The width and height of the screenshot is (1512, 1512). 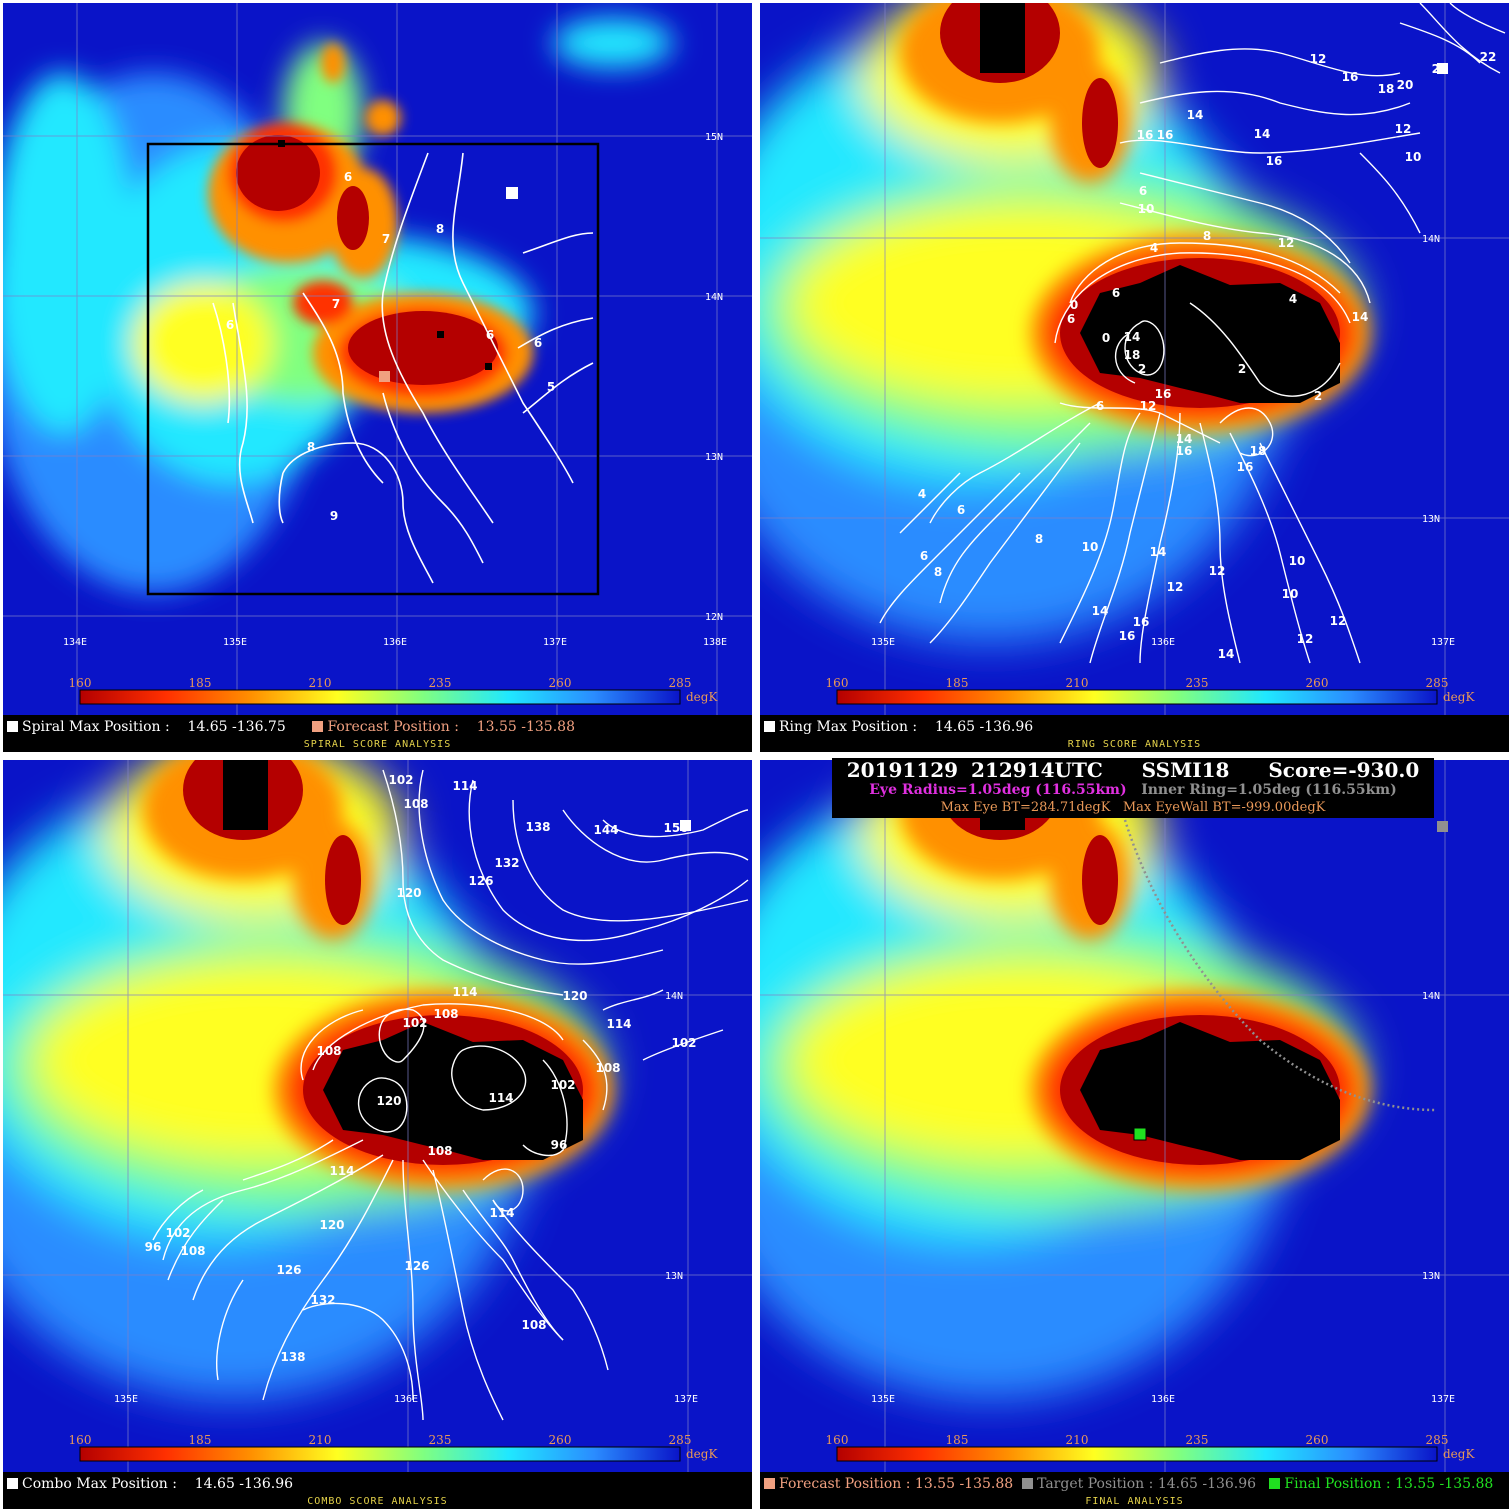 I want to click on contour-label: 132, so click(x=322, y=1300).